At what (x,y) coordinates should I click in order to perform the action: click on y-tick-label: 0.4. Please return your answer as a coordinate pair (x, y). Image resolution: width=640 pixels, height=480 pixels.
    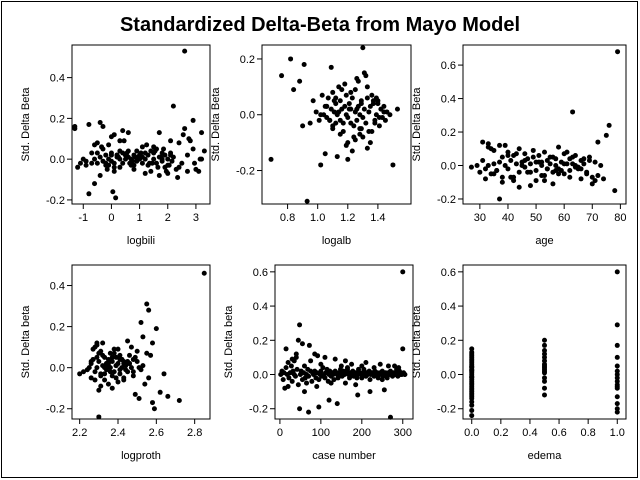
    Looking at the image, I should click on (57, 287).